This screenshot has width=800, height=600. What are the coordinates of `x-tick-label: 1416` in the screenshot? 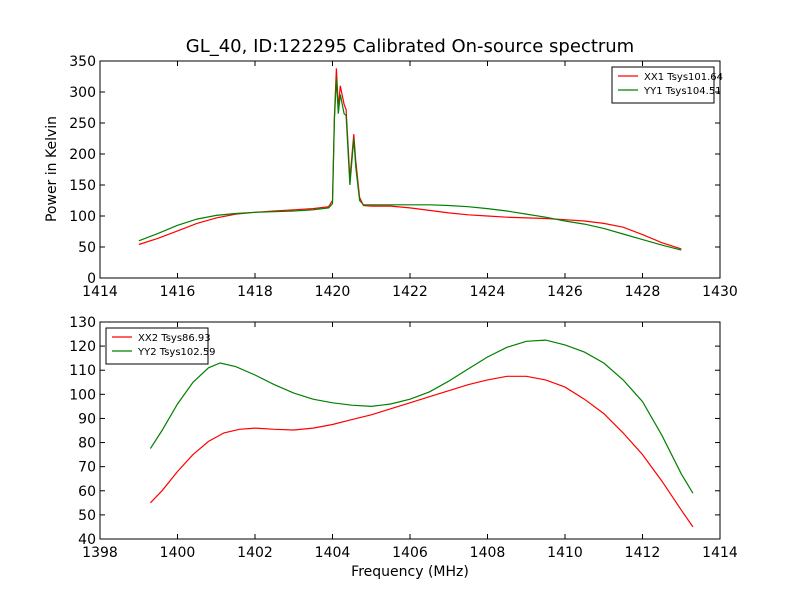 It's located at (178, 292).